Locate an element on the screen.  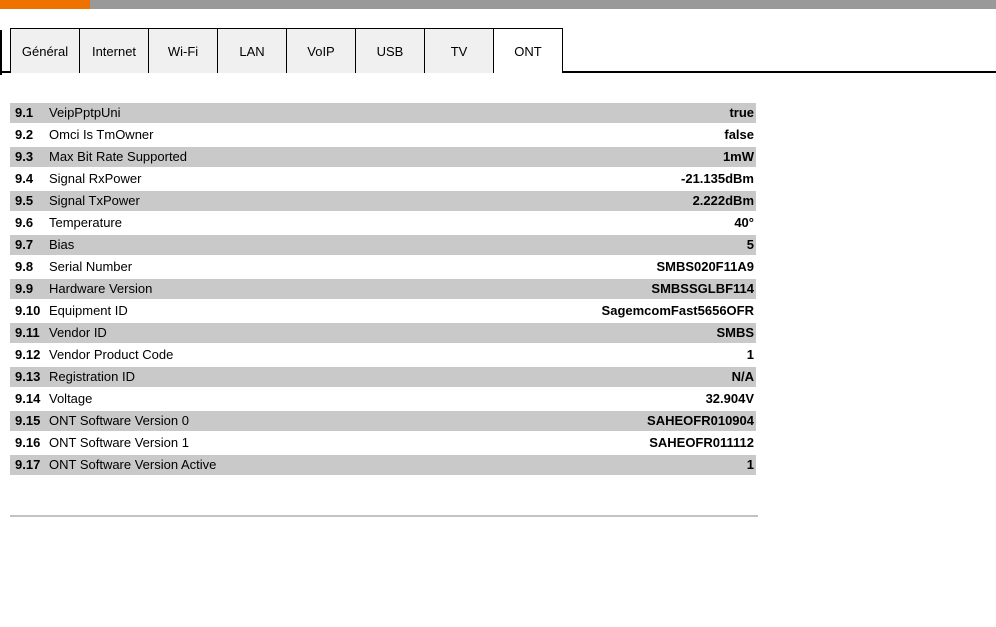
row-label: Signal TxPower is located at coordinates (233, 201).